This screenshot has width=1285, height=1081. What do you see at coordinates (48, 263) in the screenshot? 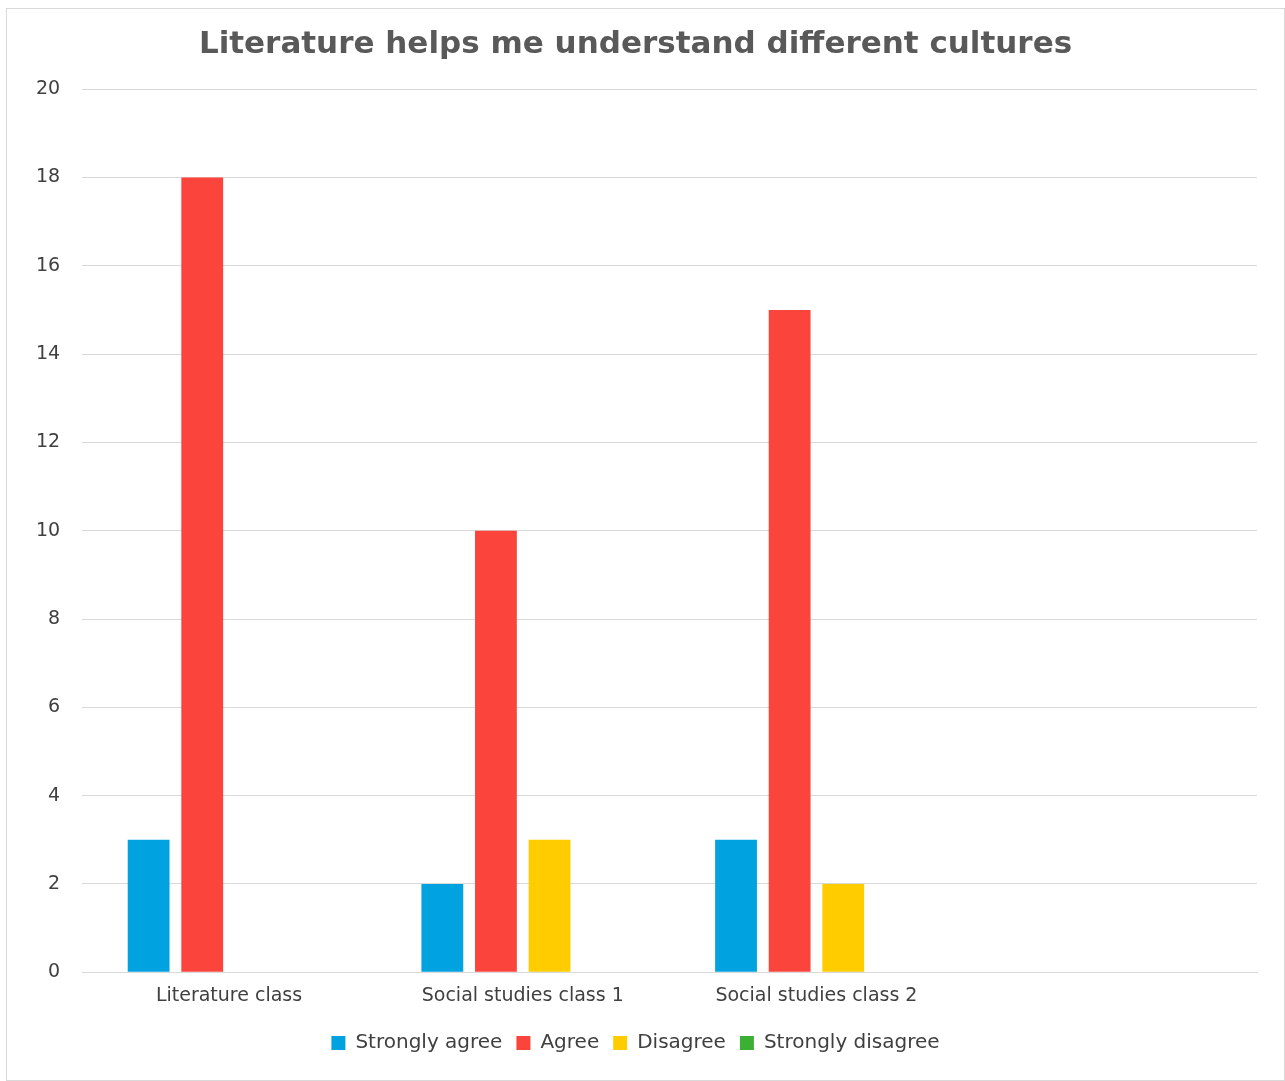
I see `y-tick-label: 16` at bounding box center [48, 263].